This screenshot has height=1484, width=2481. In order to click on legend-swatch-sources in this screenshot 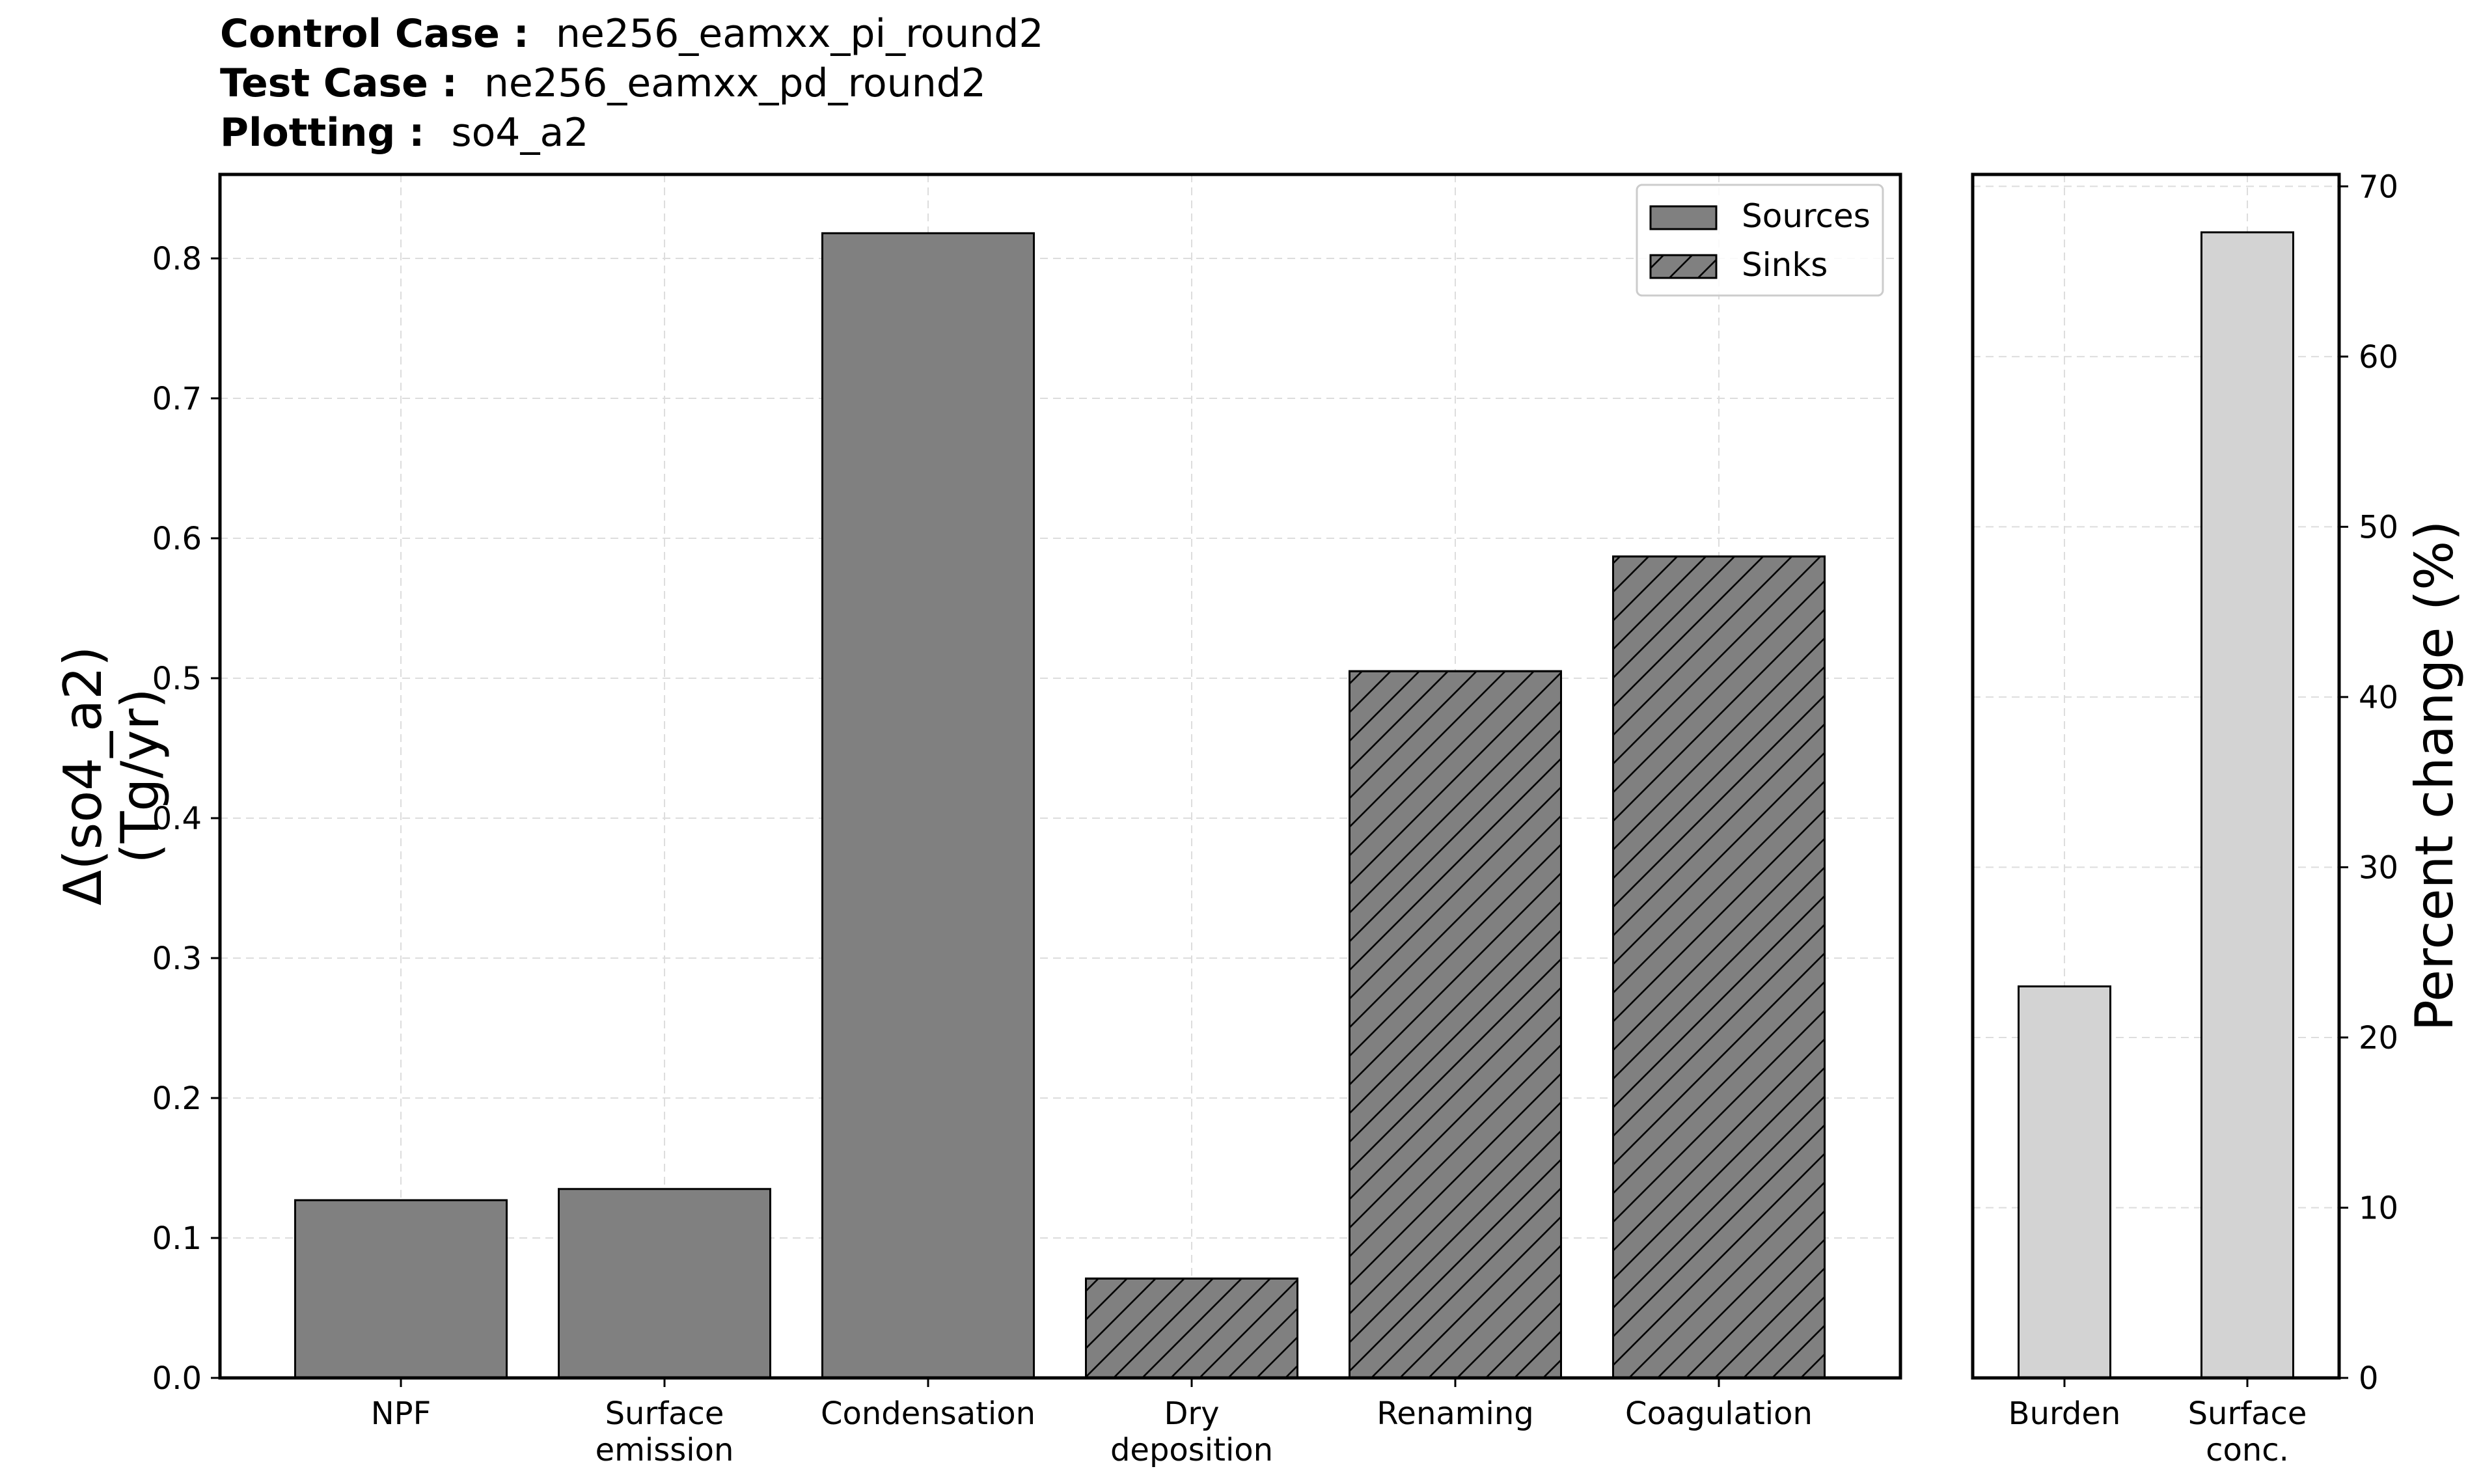, I will do `click(1683, 217)`.